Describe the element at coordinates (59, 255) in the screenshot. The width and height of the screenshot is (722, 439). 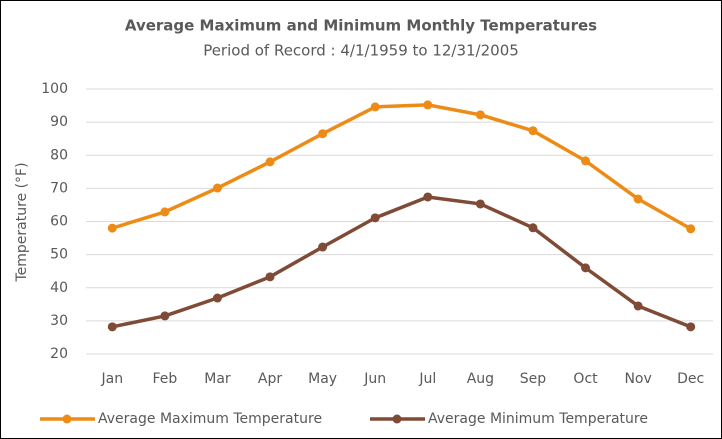
I see `y-tick-label: 50` at that location.